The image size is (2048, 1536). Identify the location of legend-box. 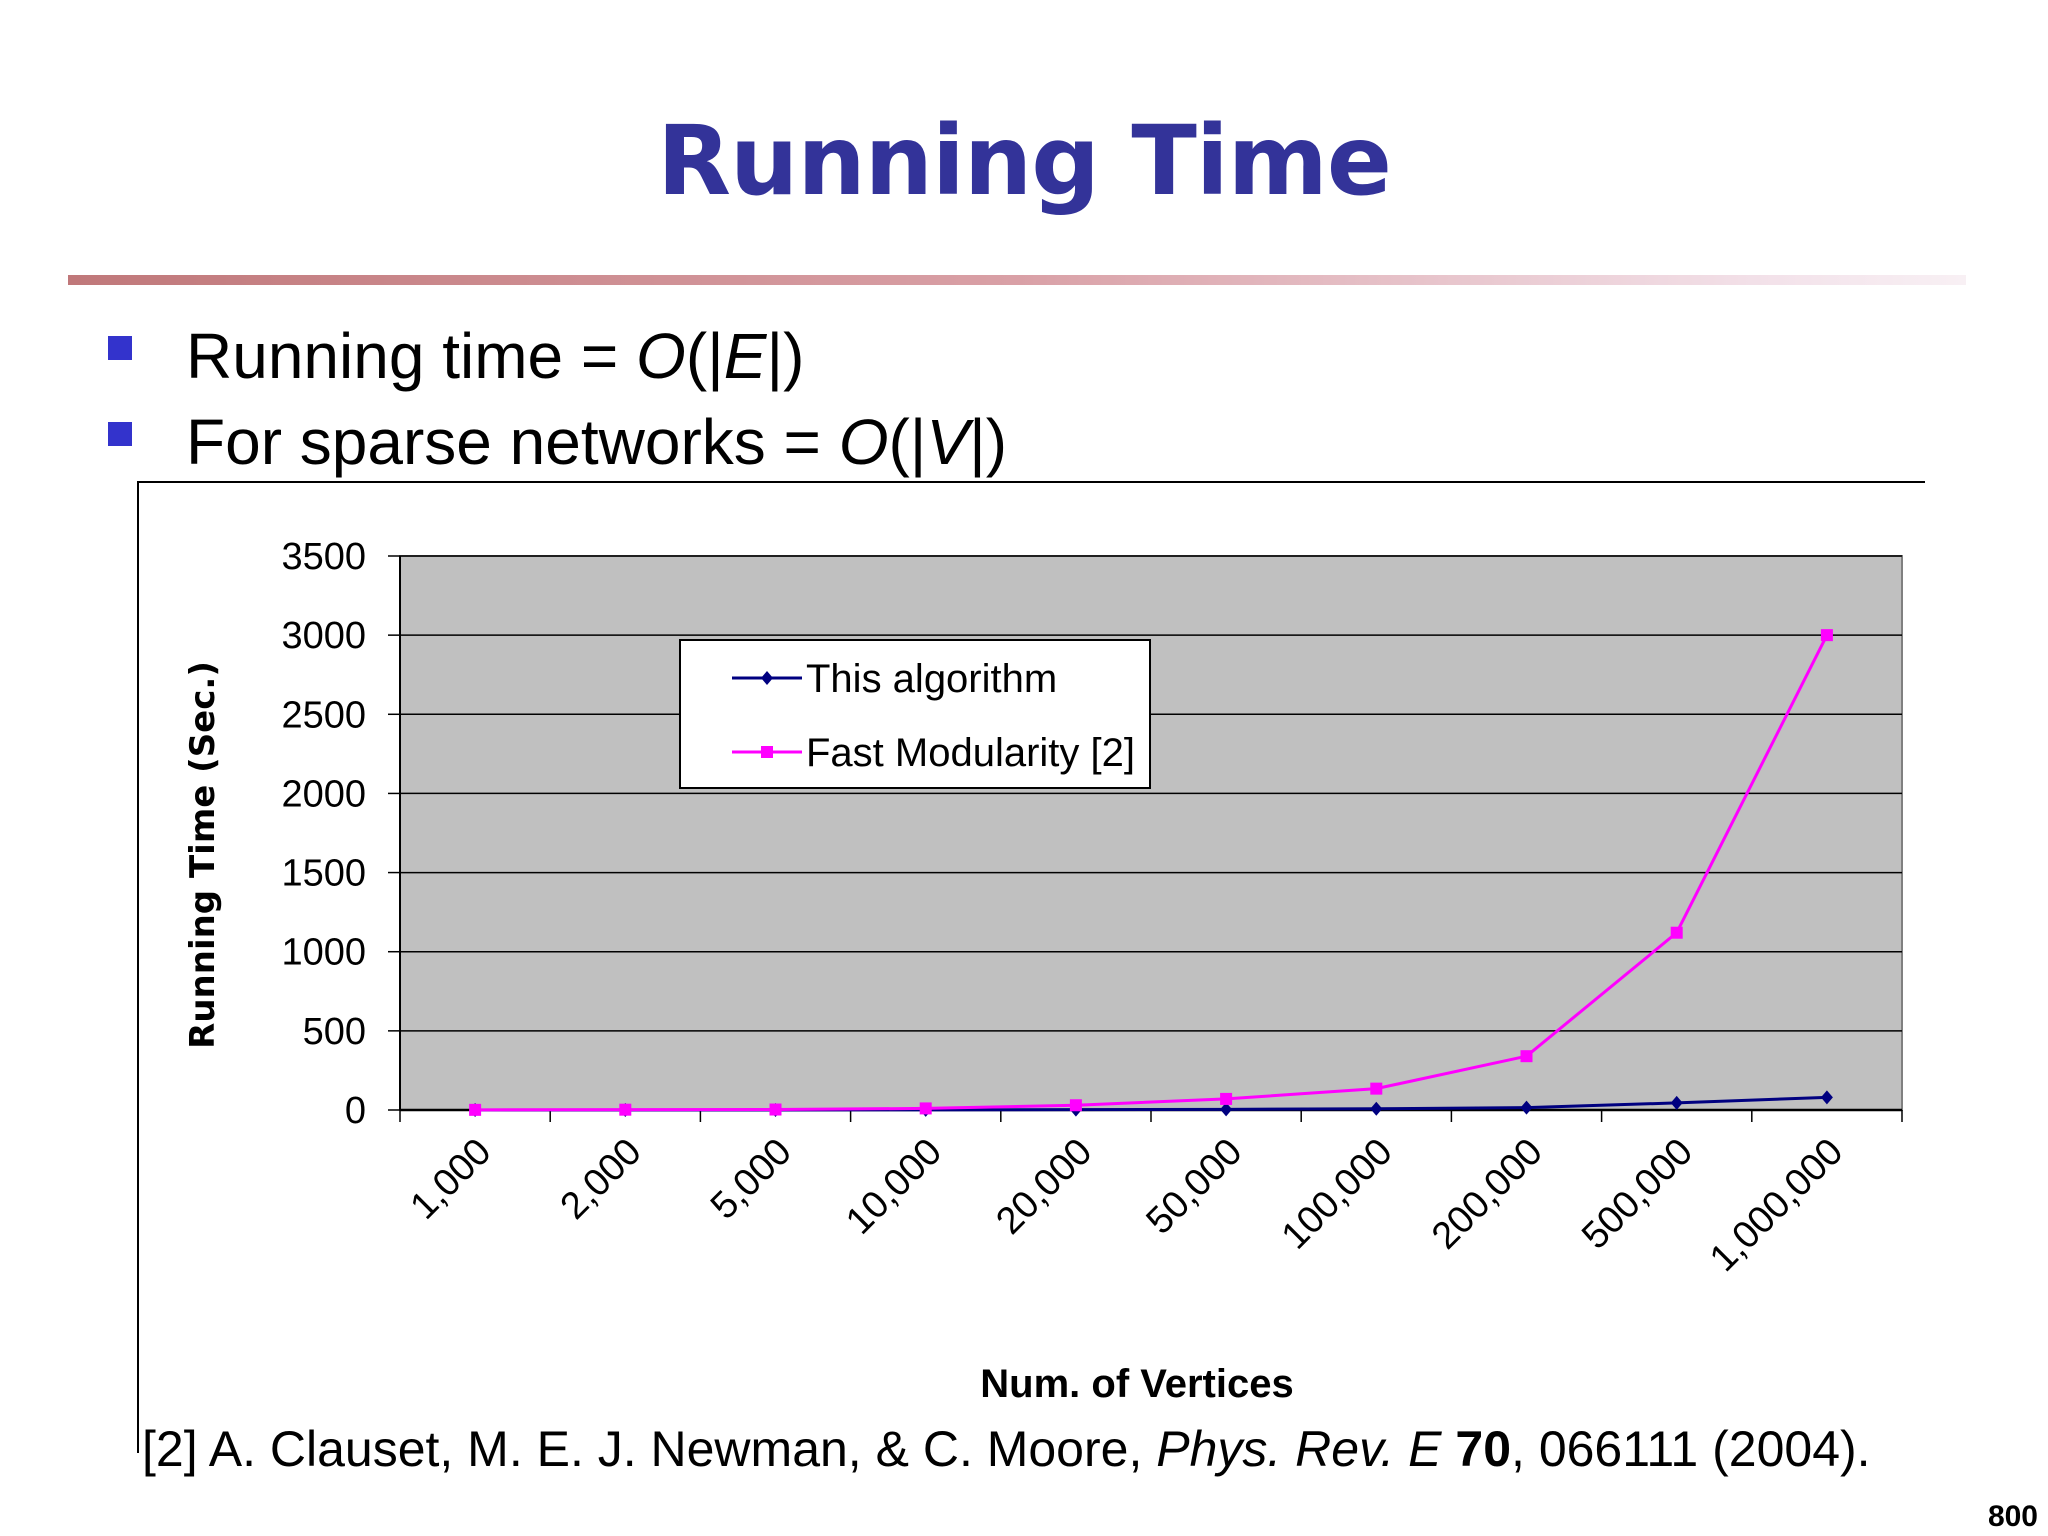
(915, 714).